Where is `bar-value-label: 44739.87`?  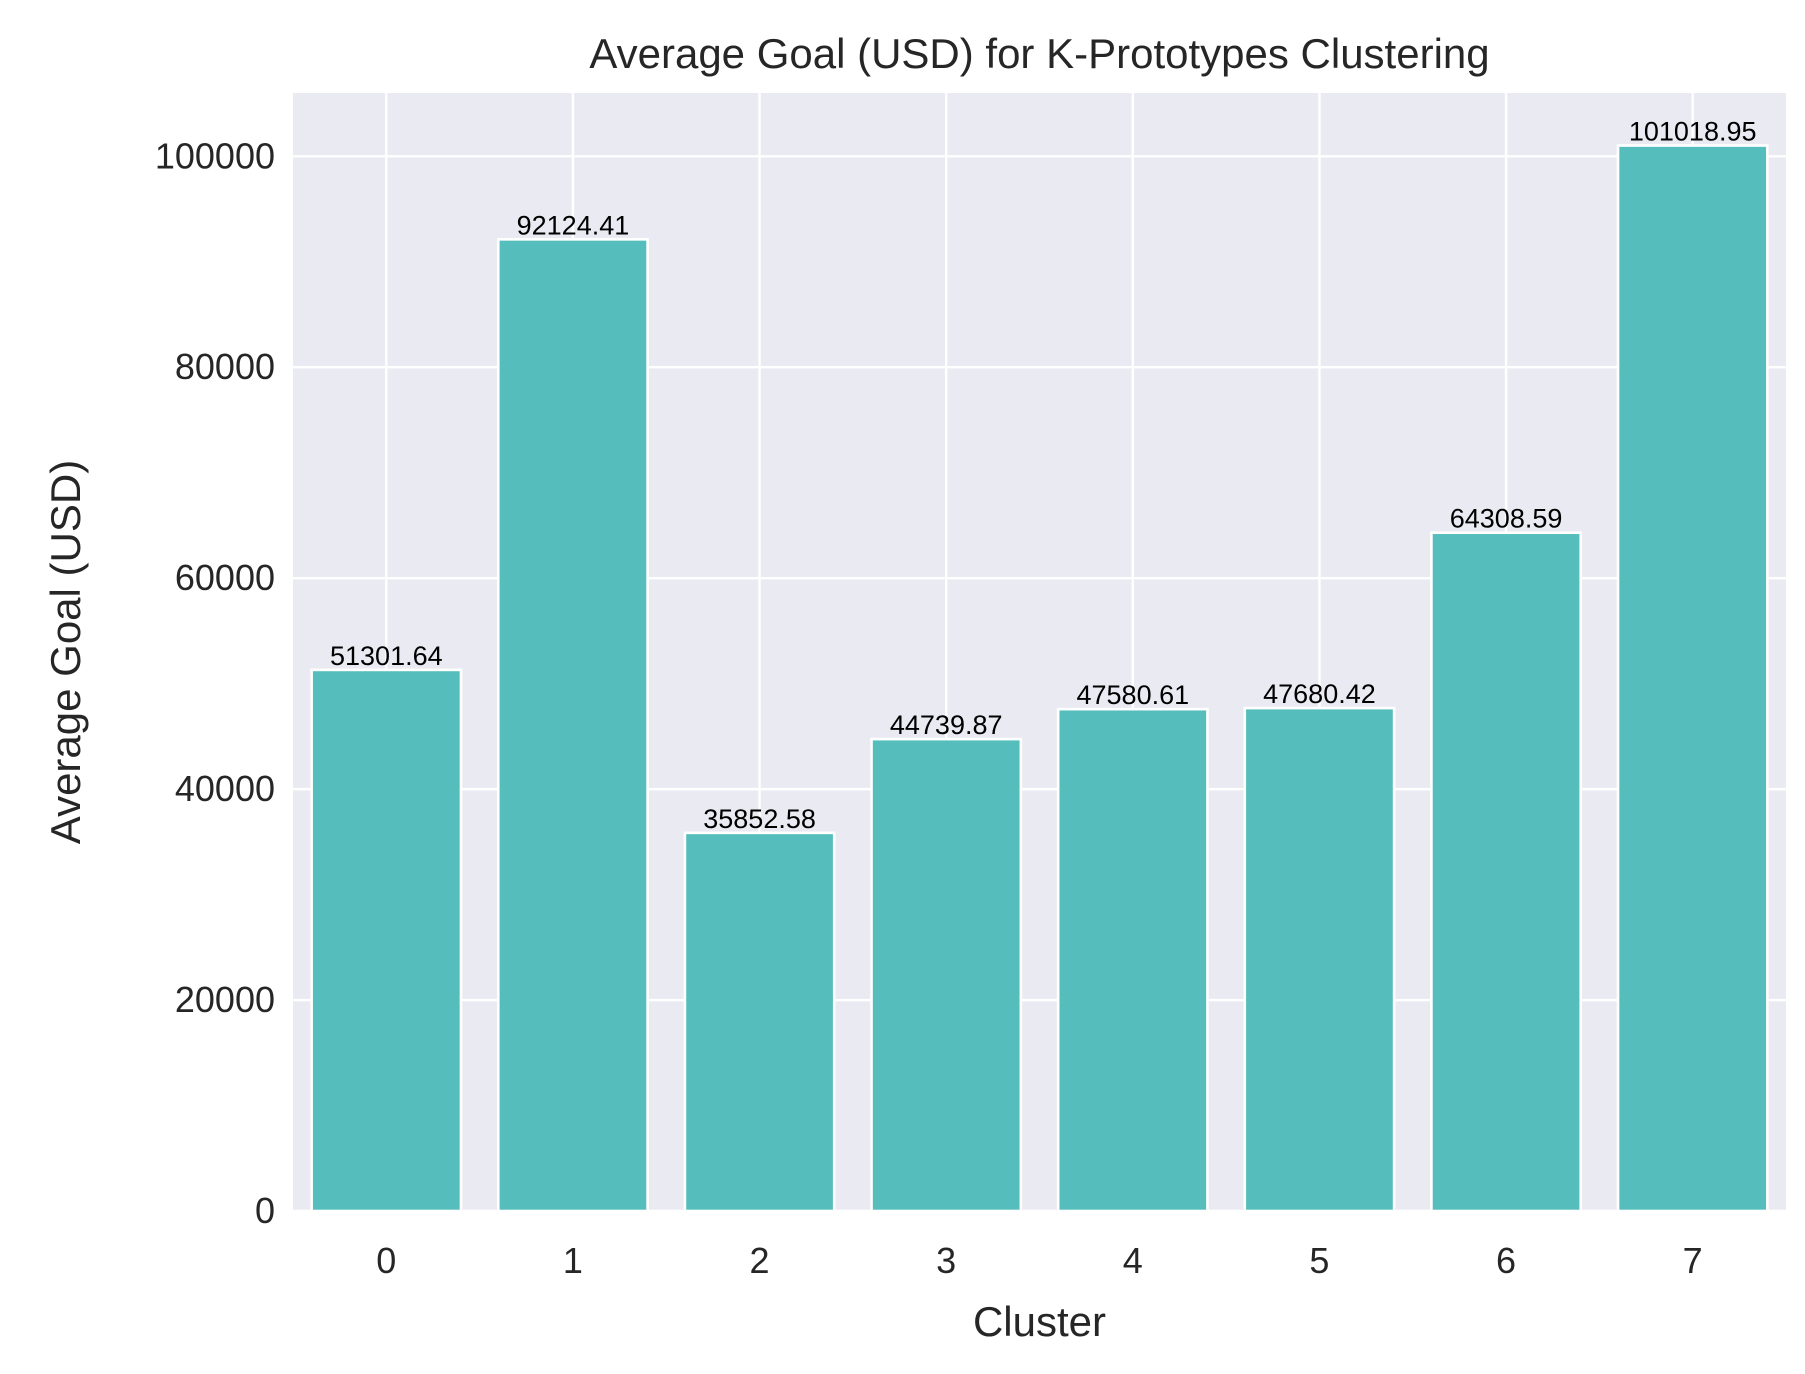
bar-value-label: 44739.87 is located at coordinates (946, 725).